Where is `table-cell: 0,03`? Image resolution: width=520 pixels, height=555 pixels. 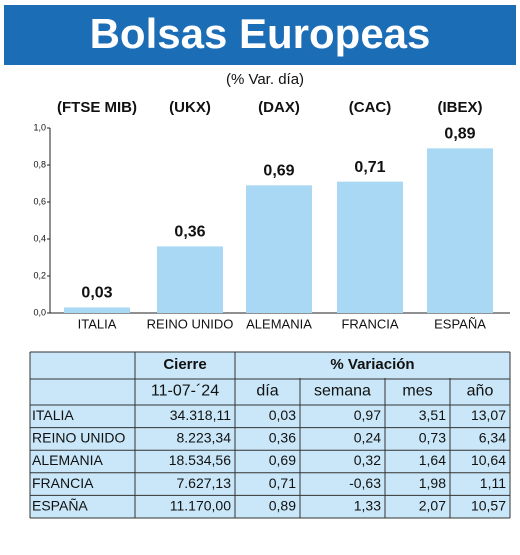
table-cell: 0,03 is located at coordinates (282, 415).